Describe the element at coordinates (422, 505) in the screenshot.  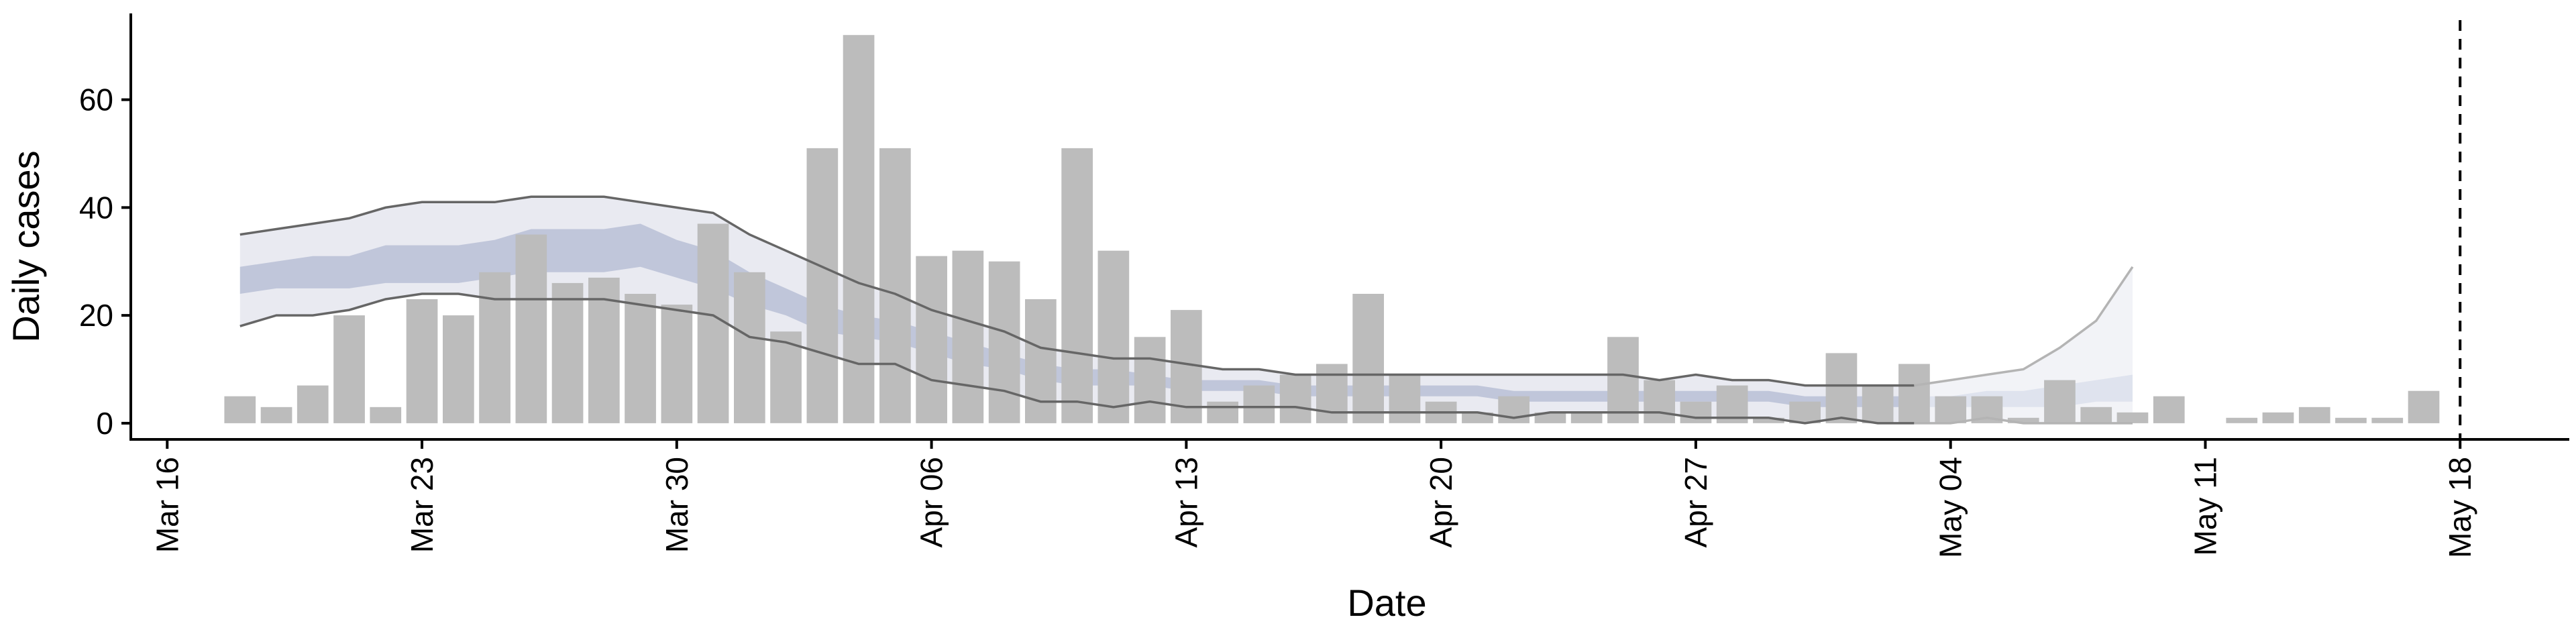
I see `x-tick-label: Mar 23` at that location.